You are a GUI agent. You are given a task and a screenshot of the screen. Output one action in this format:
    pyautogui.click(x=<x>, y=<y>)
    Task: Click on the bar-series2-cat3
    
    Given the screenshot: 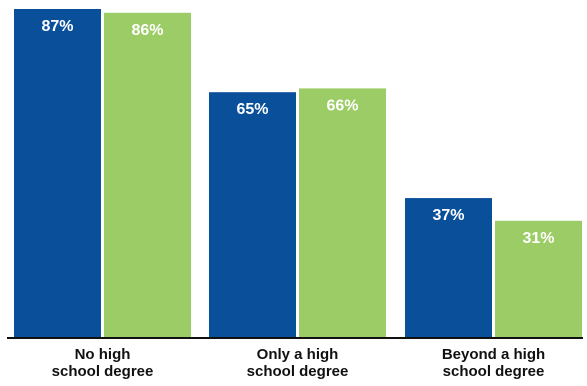 What is the action you would take?
    pyautogui.click(x=538, y=279)
    